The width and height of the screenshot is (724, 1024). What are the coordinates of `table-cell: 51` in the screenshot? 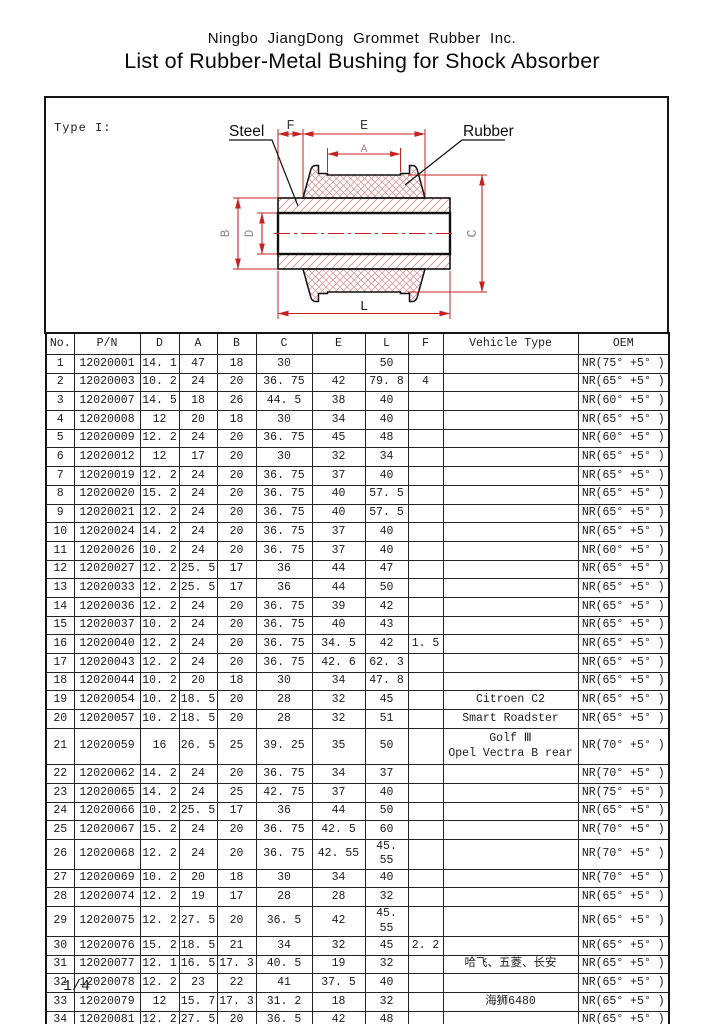 It's located at (386, 719).